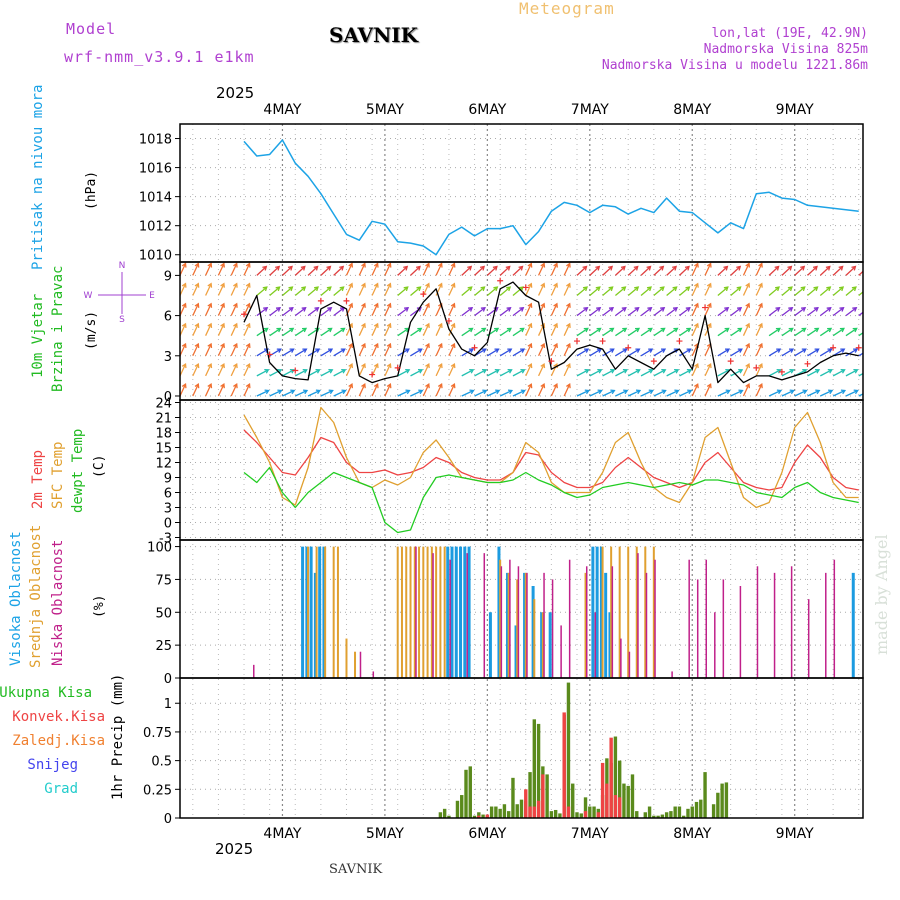 The width and height of the screenshot is (900, 900). I want to click on y-tick-label: 100, so click(159, 548).